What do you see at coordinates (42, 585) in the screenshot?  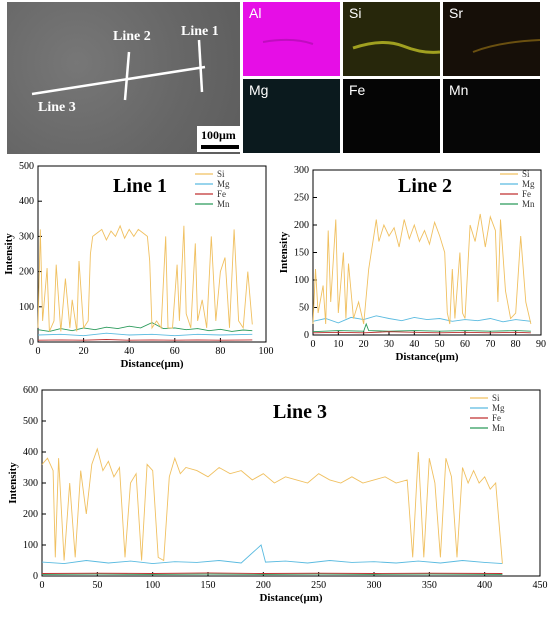 I see `c3-x-tick-label-0: 0` at bounding box center [42, 585].